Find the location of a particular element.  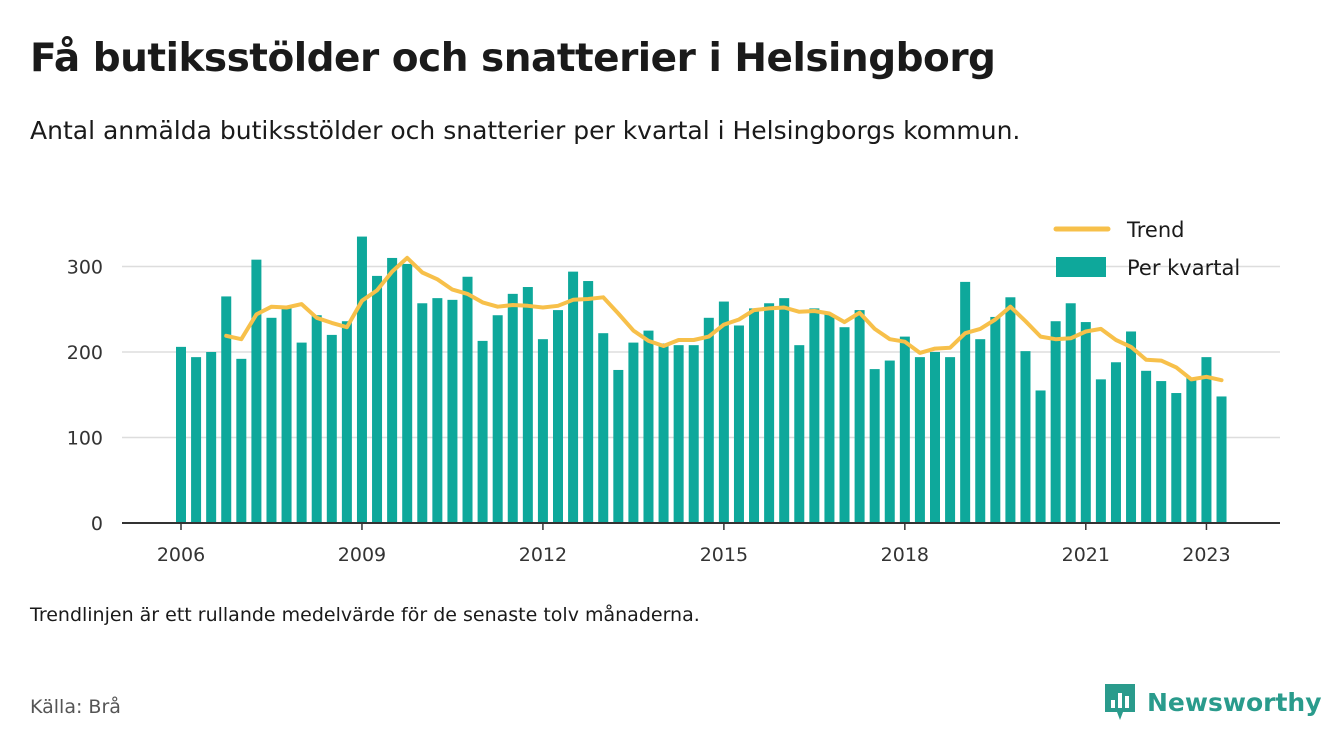

legend-label-trend: Trend is located at coordinates (1155, 230).